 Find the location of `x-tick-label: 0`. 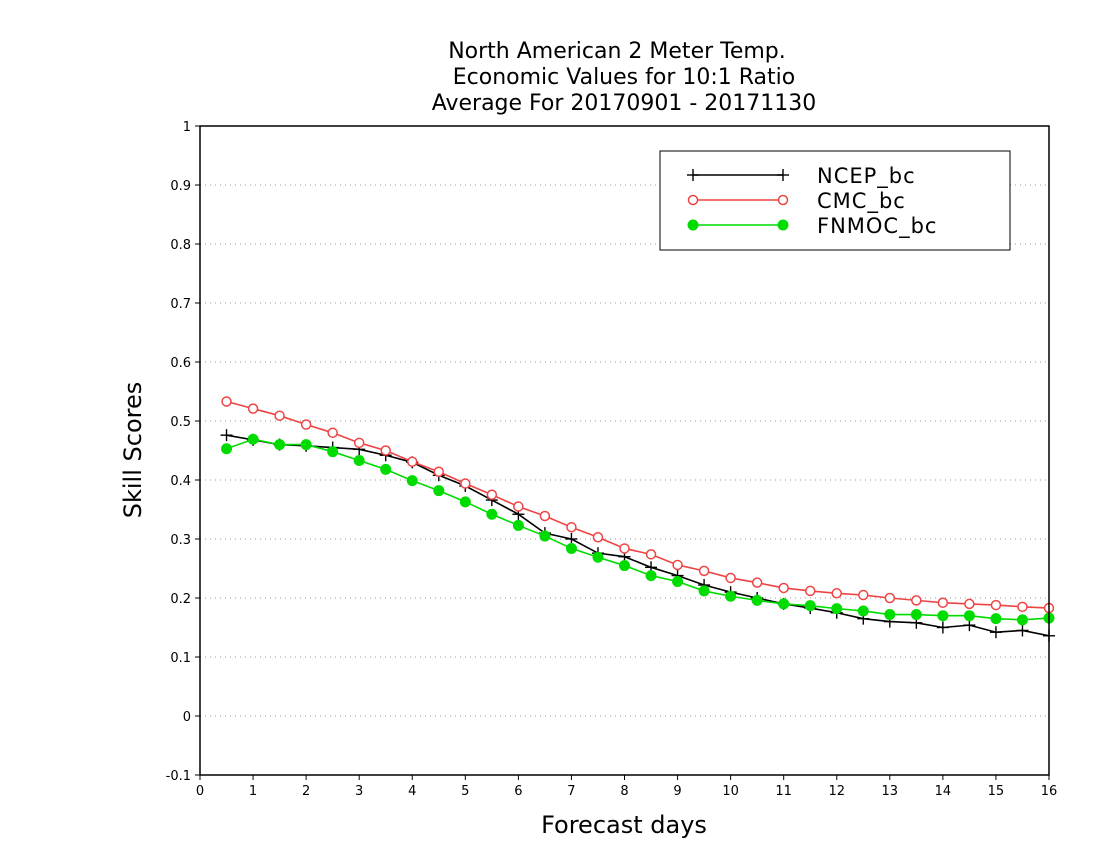

x-tick-label: 0 is located at coordinates (200, 791).